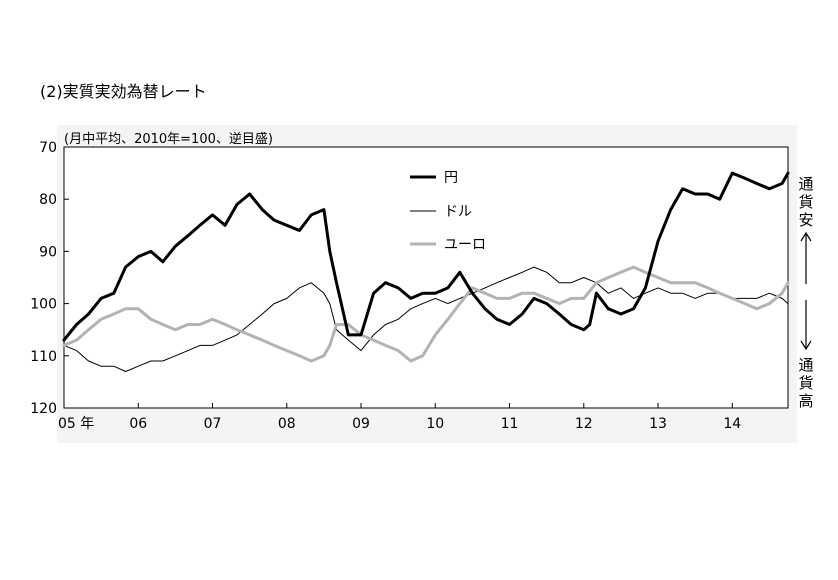 The width and height of the screenshot is (838, 580). What do you see at coordinates (805, 383) in the screenshot?
I see `annotation-bottom-char-2: 貨` at bounding box center [805, 383].